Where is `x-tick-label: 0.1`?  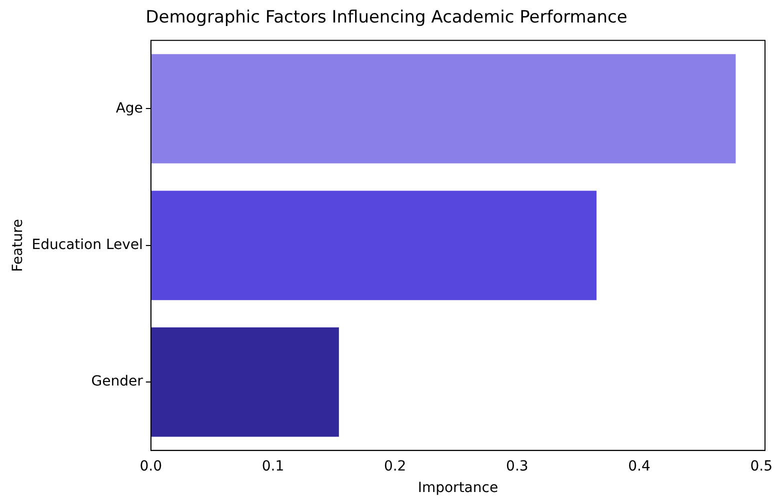
x-tick-label: 0.1 is located at coordinates (273, 466).